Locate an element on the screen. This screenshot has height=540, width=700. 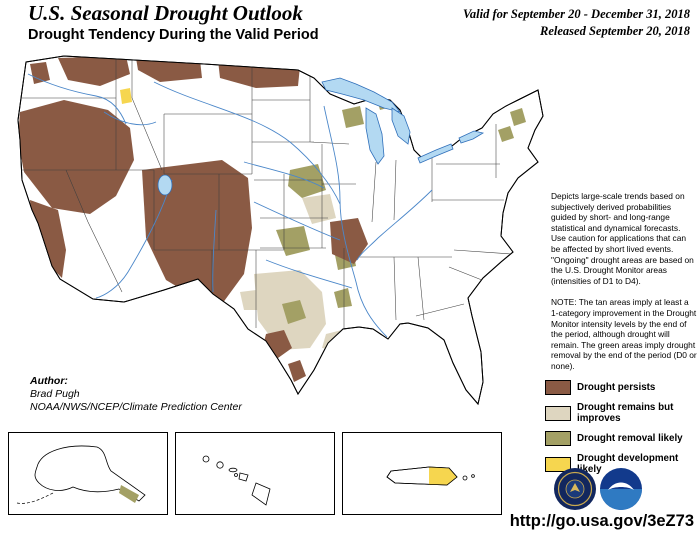
agency-logos is located at coordinates (598, 491).